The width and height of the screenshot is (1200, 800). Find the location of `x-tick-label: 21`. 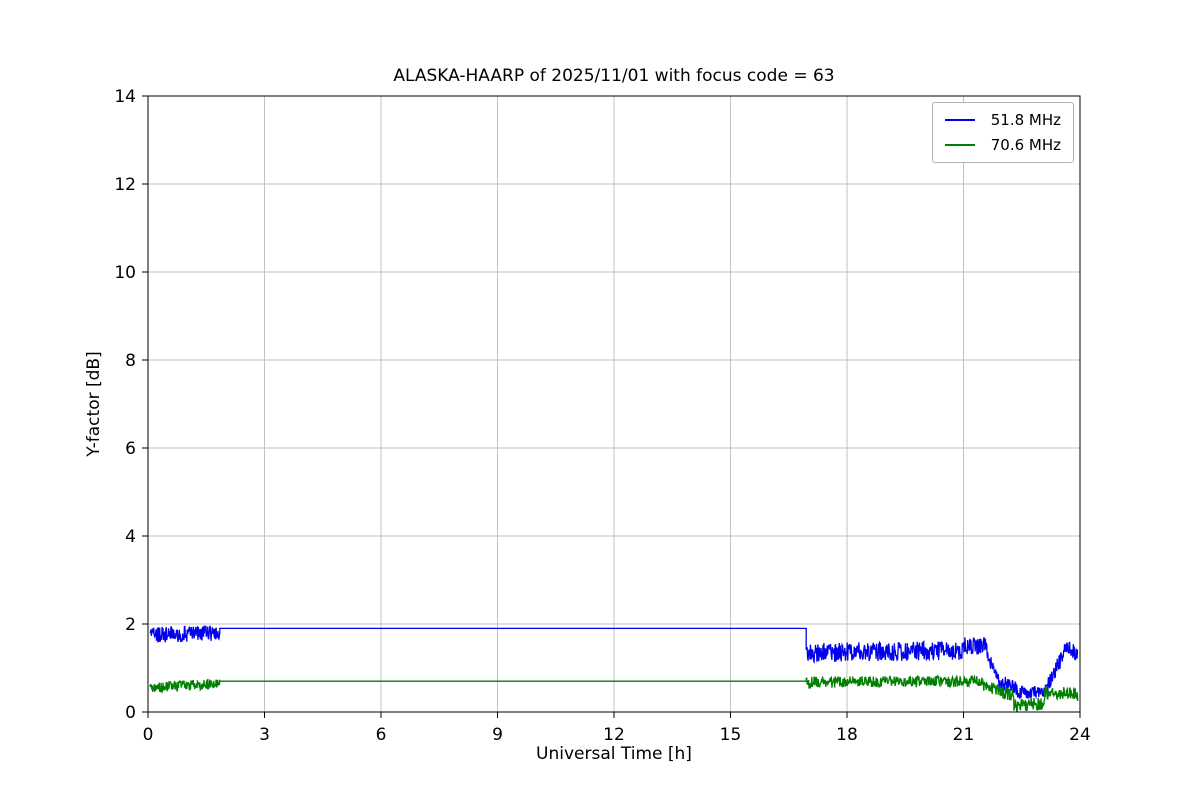

x-tick-label: 21 is located at coordinates (964, 735).